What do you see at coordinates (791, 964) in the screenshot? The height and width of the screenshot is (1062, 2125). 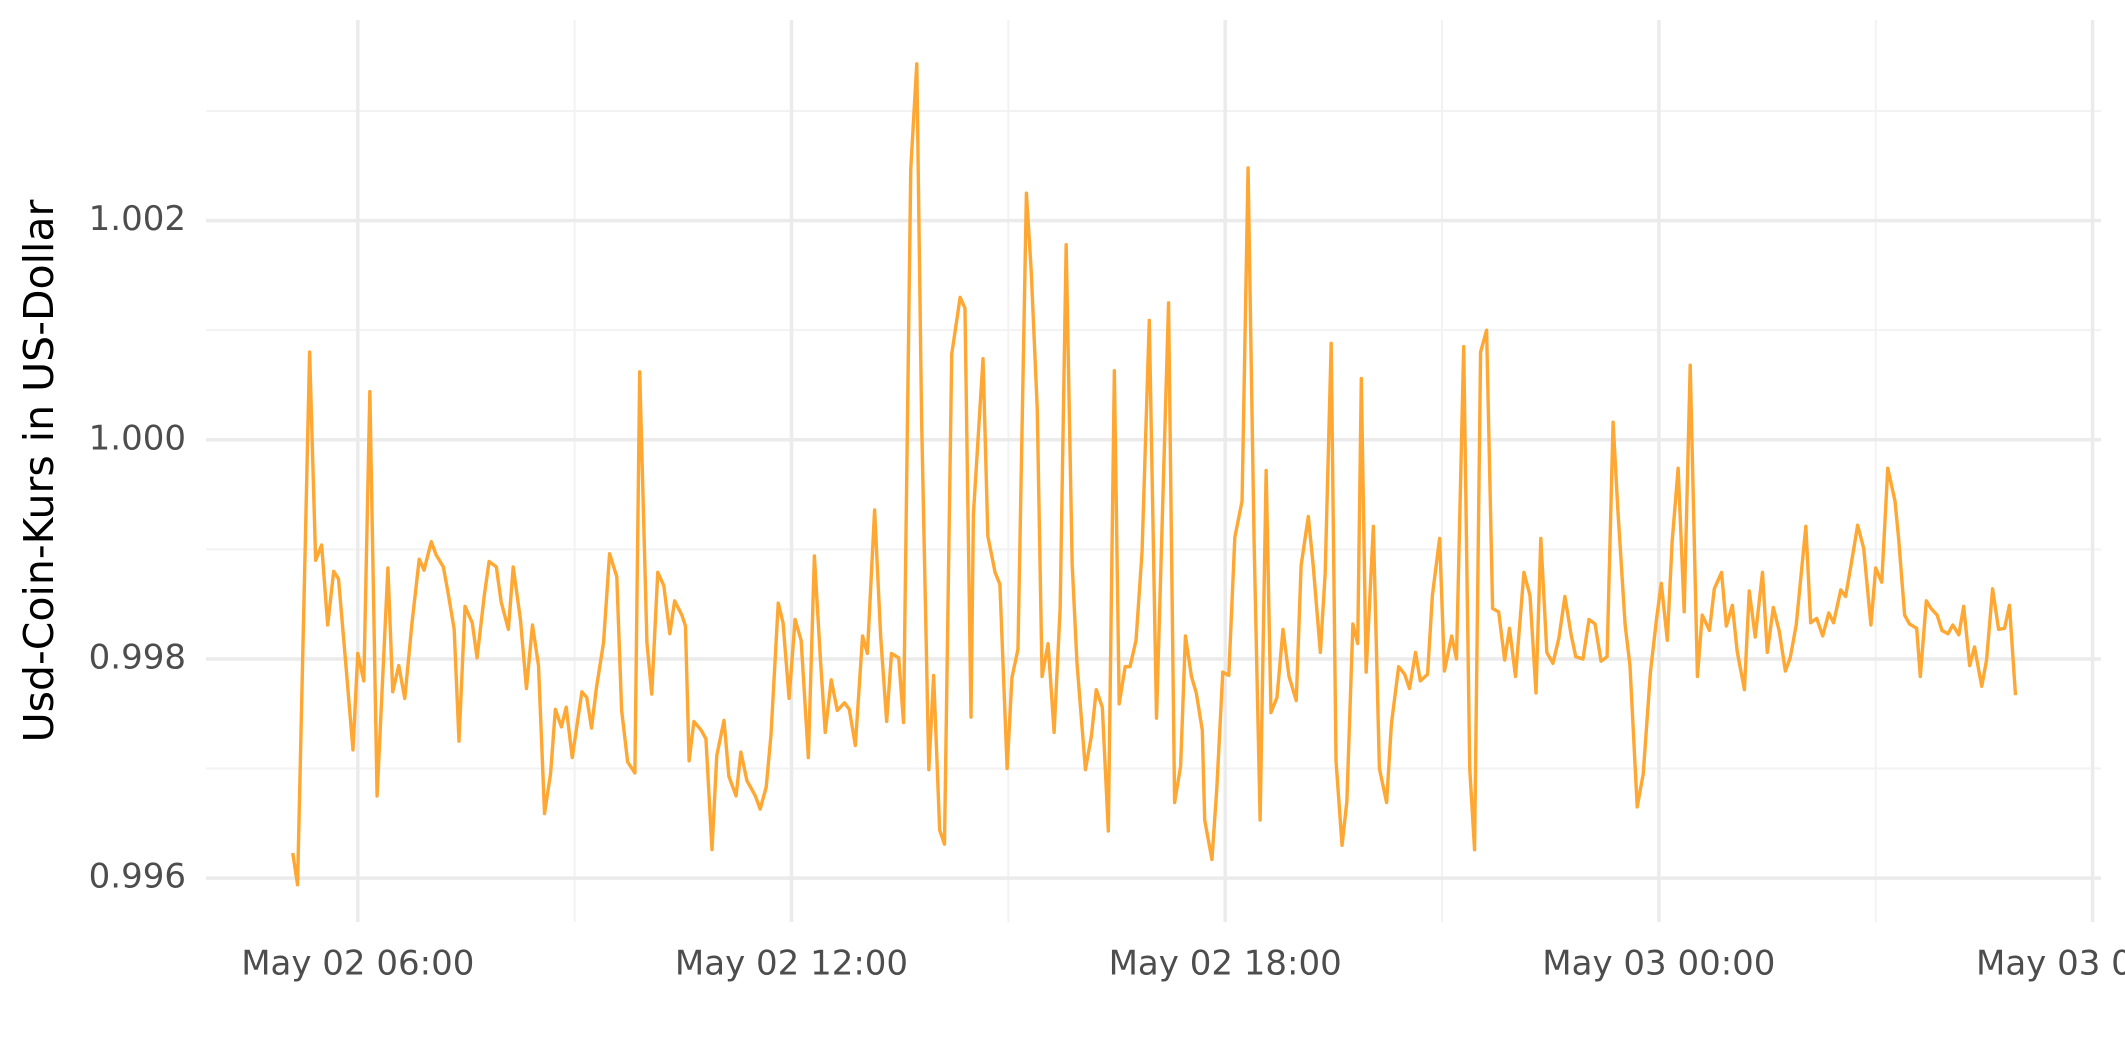 I see `x-tick-label: May 02 12:00` at bounding box center [791, 964].